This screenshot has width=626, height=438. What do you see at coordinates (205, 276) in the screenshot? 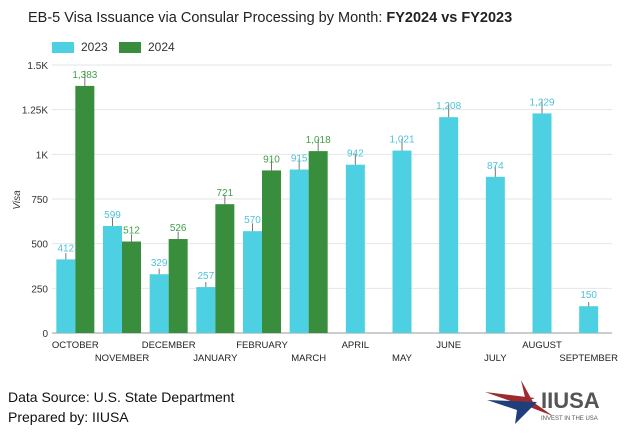
I see `data-label-2023: 257` at bounding box center [205, 276].